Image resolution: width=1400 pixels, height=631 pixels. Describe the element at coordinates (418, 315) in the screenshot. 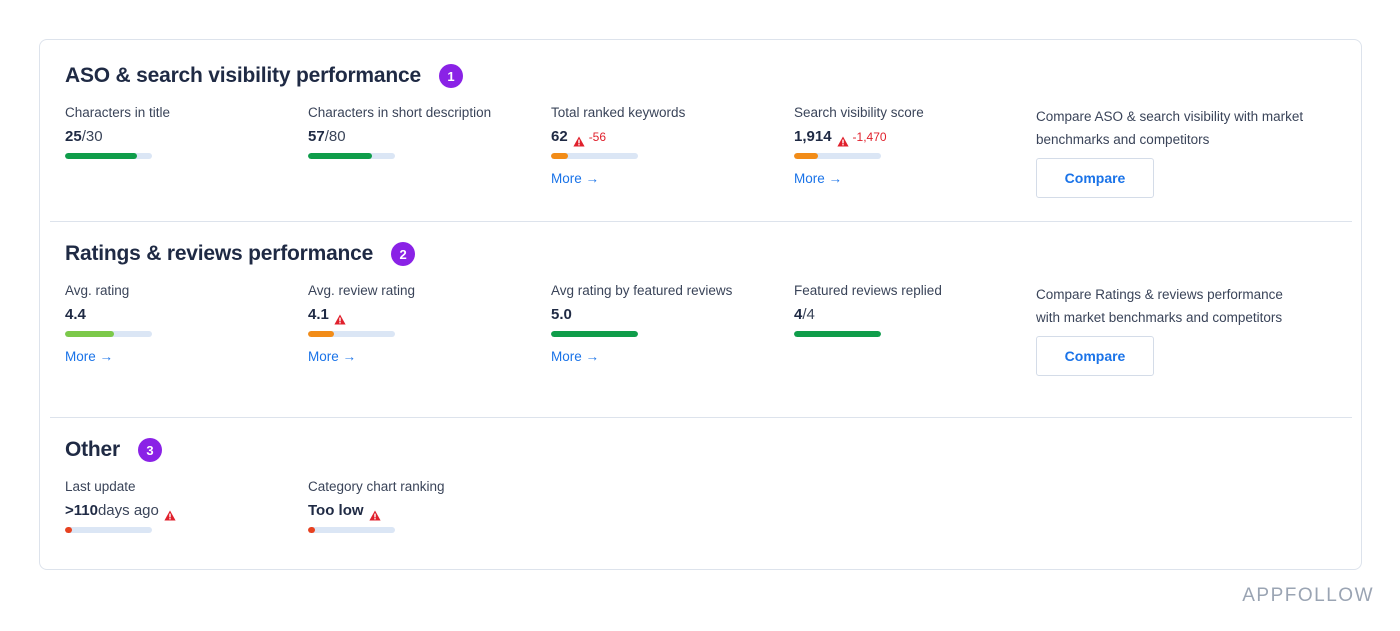

I see `metric-value: 4.1` at that location.